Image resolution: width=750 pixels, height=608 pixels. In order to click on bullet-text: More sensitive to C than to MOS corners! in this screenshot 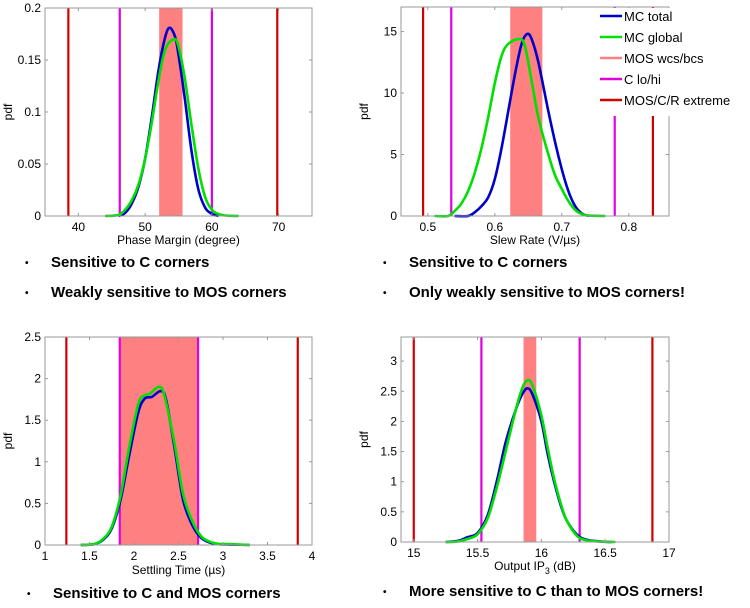, I will do `click(556, 591)`.